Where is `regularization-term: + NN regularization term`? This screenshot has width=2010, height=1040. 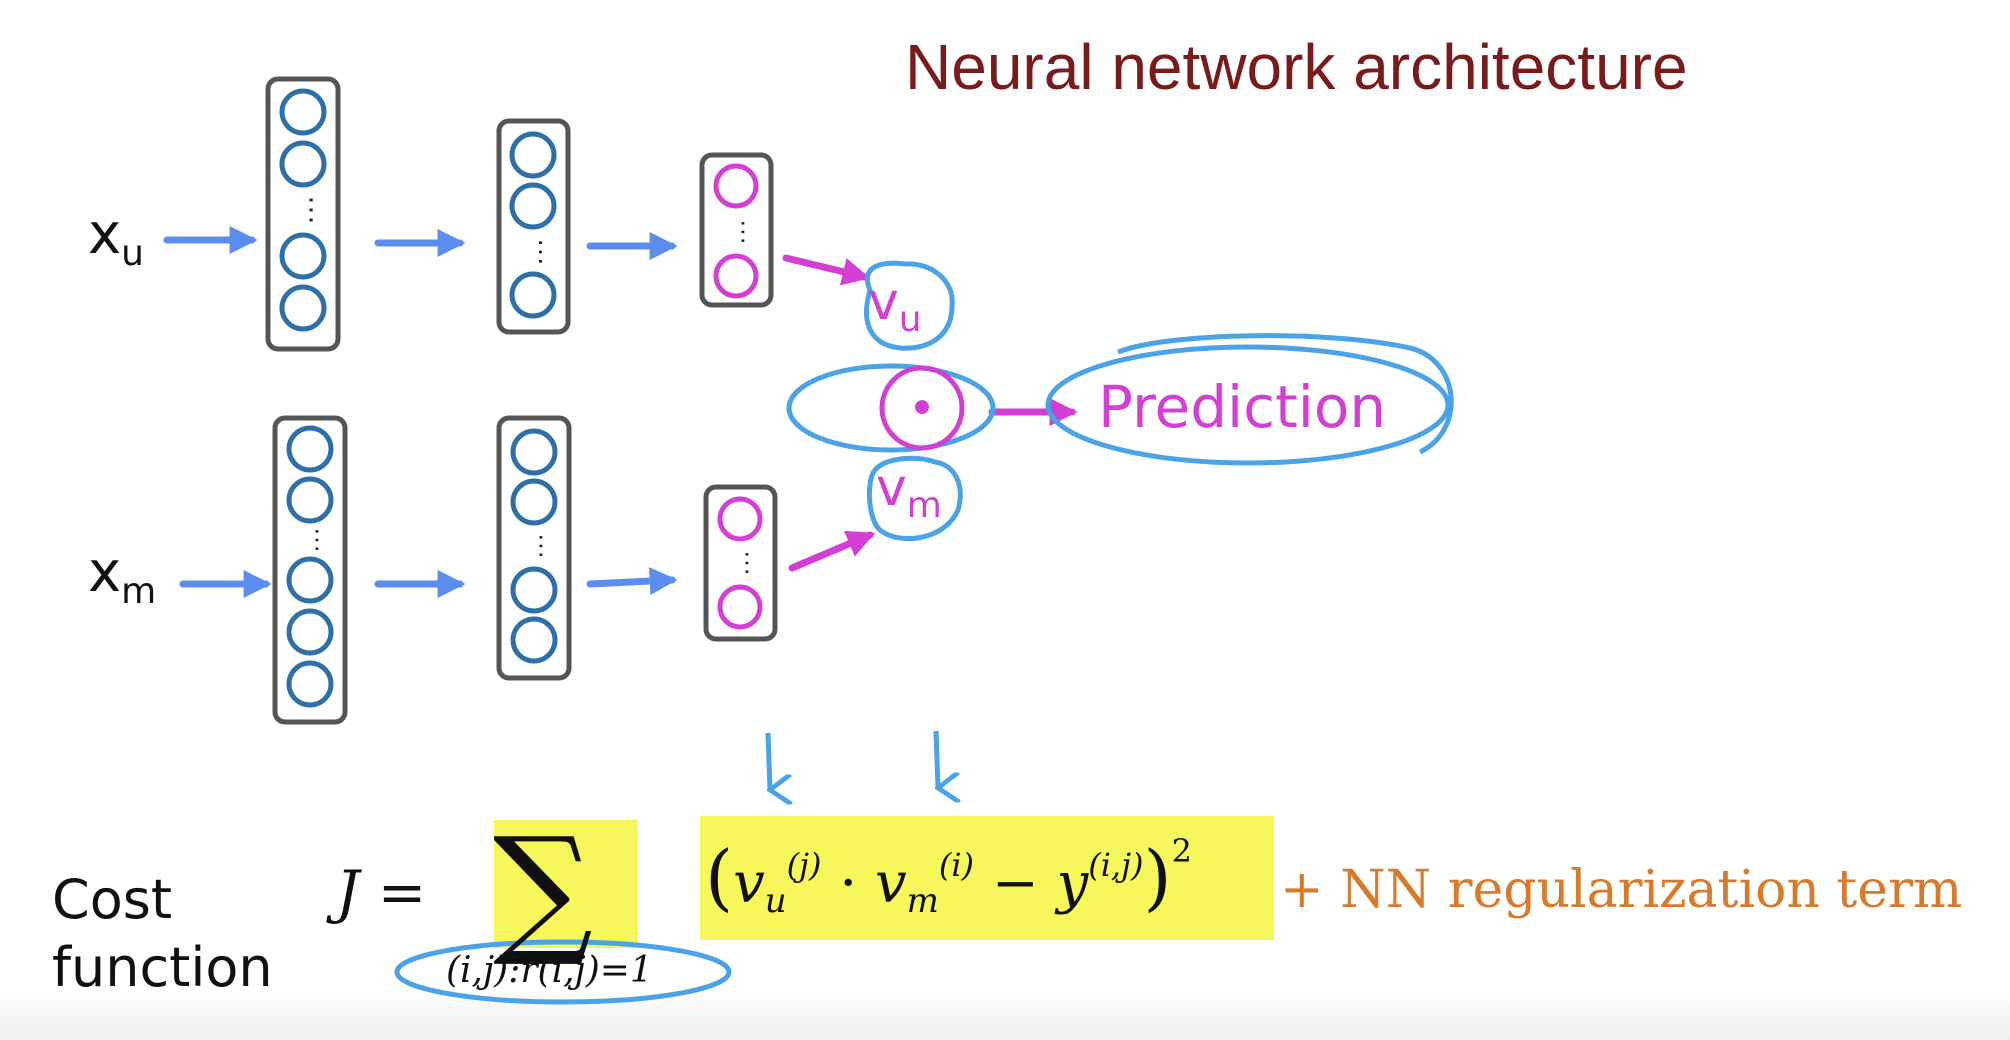
regularization-term: + NN regularization term is located at coordinates (1621, 890).